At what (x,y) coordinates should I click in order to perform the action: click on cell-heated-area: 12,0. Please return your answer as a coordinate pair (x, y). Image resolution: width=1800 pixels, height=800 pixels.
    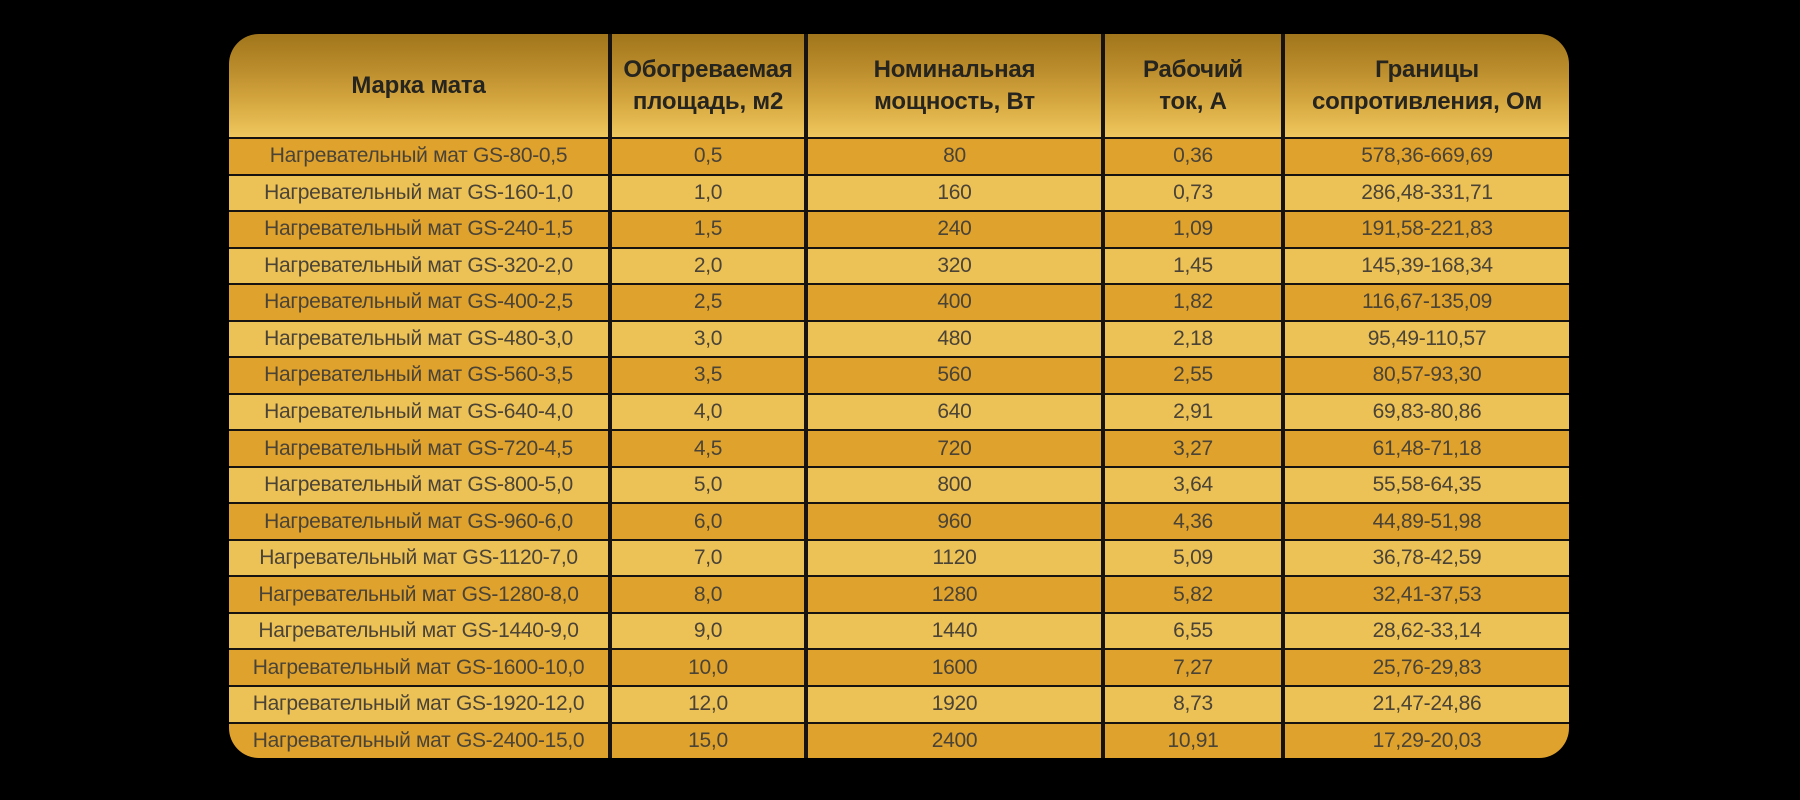
    Looking at the image, I should click on (710, 704).